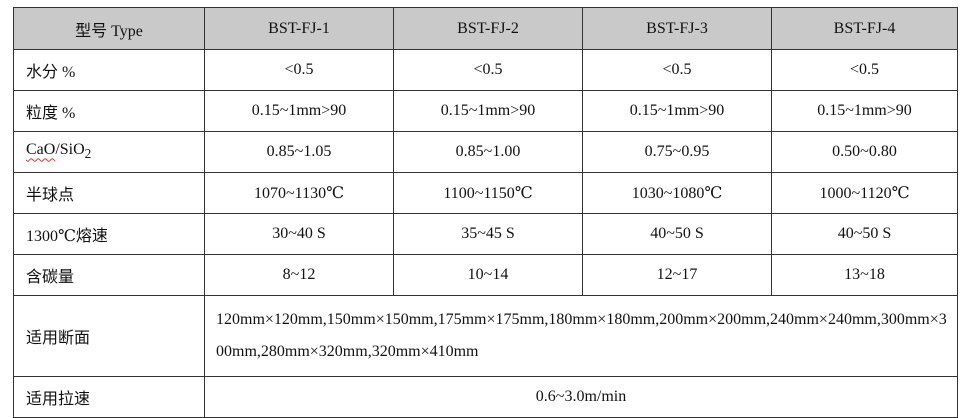 This screenshot has height=418, width=974. Describe the element at coordinates (109, 193) in the screenshot. I see `row-label-hemisphere-point: 半球点` at that location.